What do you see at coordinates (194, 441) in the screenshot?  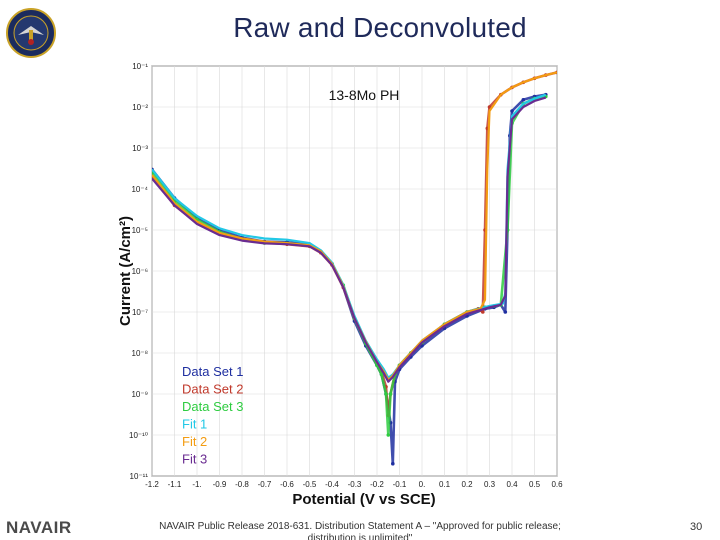 I see `legend-entry: Fit 2` at bounding box center [194, 441].